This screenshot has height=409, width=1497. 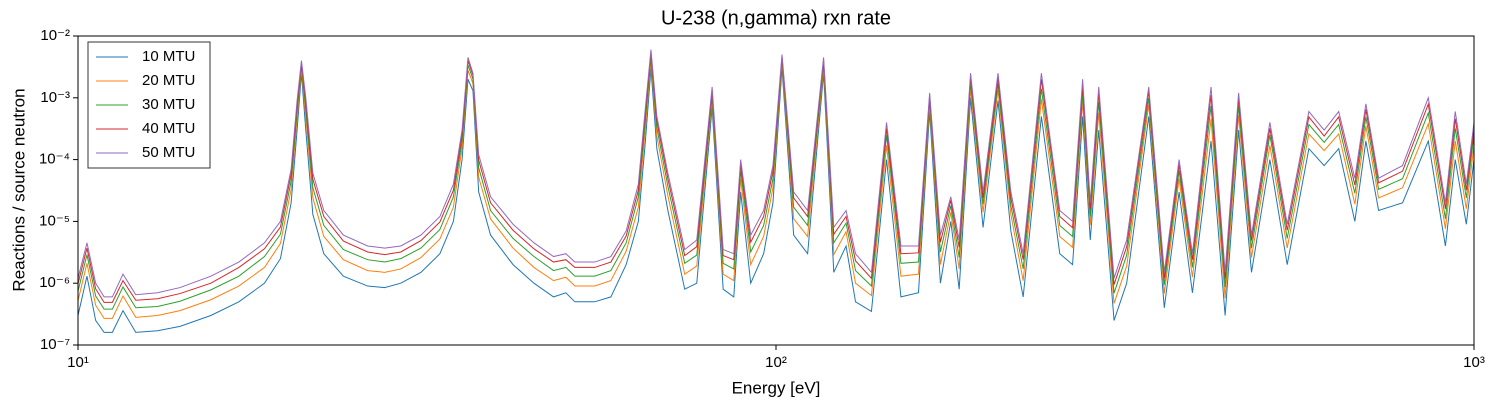 I want to click on chart-title: U-238 (n,gamma) rxn rate, so click(x=776, y=18).